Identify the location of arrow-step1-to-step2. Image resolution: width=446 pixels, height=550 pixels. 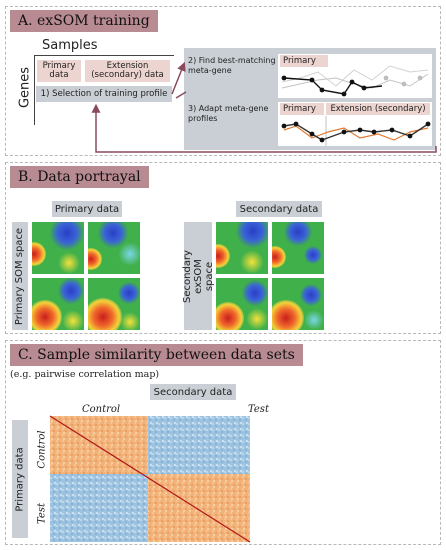
(178, 78).